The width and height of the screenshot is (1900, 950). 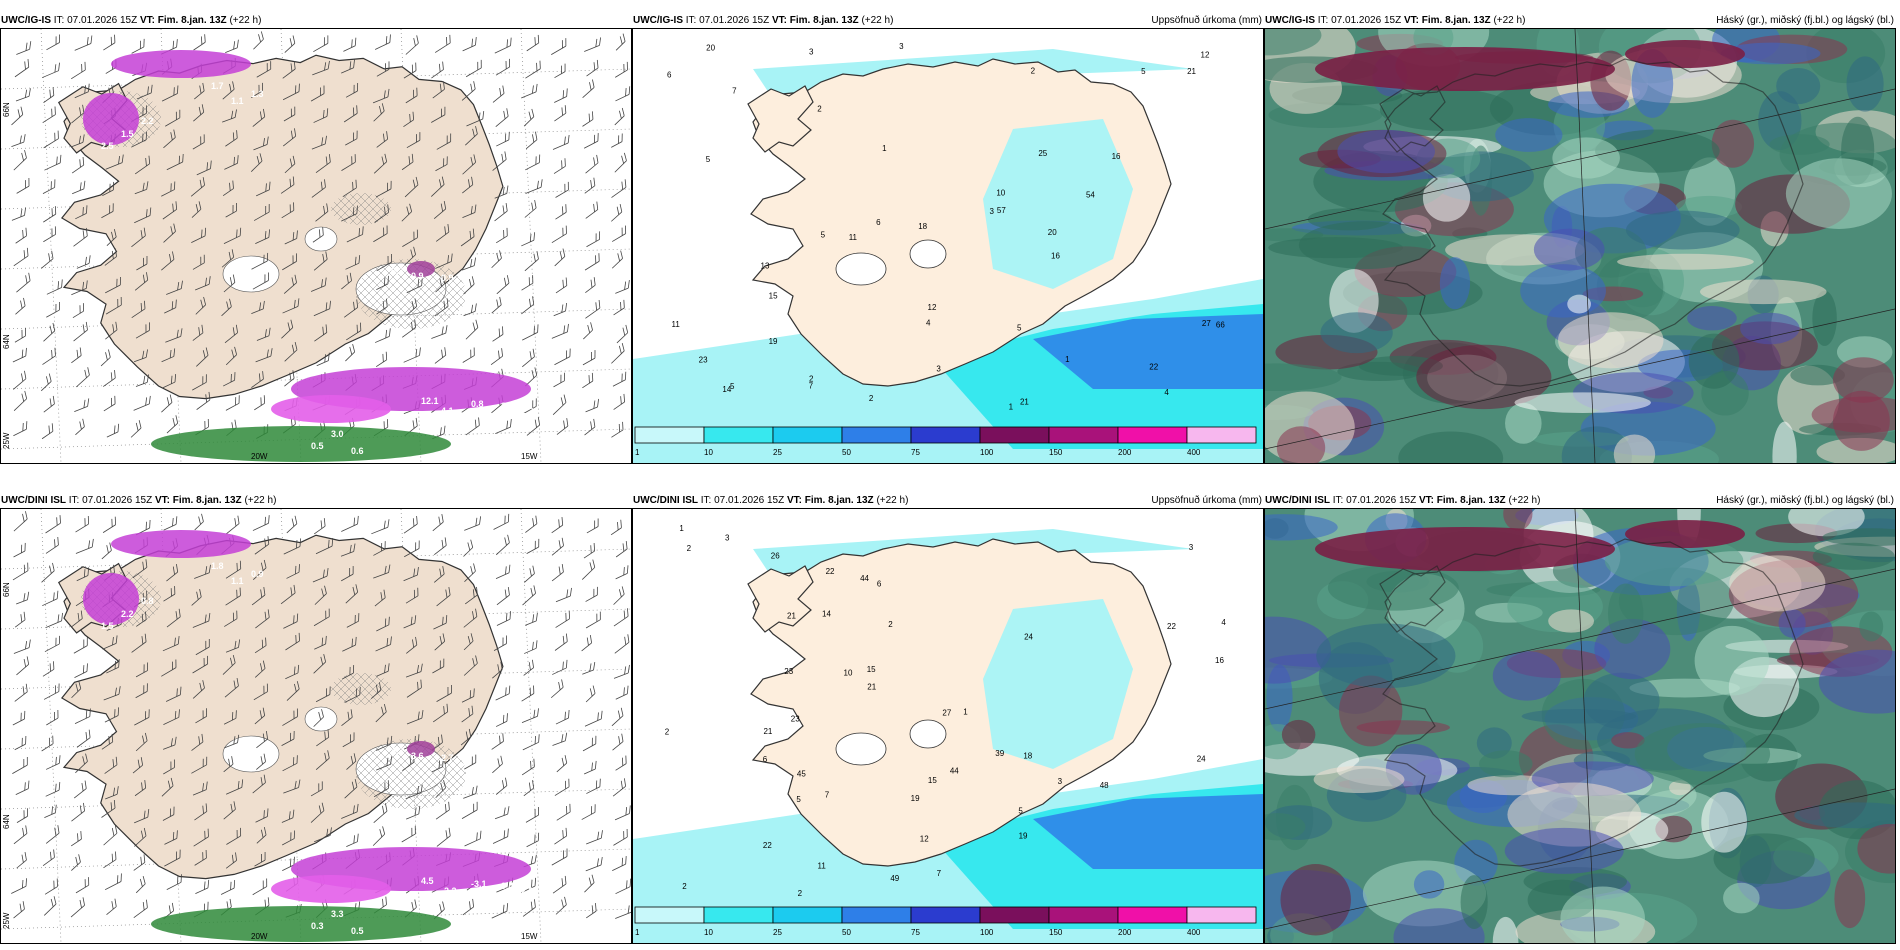 What do you see at coordinates (237, 101) in the screenshot?
I see `value-label: 1.1` at bounding box center [237, 101].